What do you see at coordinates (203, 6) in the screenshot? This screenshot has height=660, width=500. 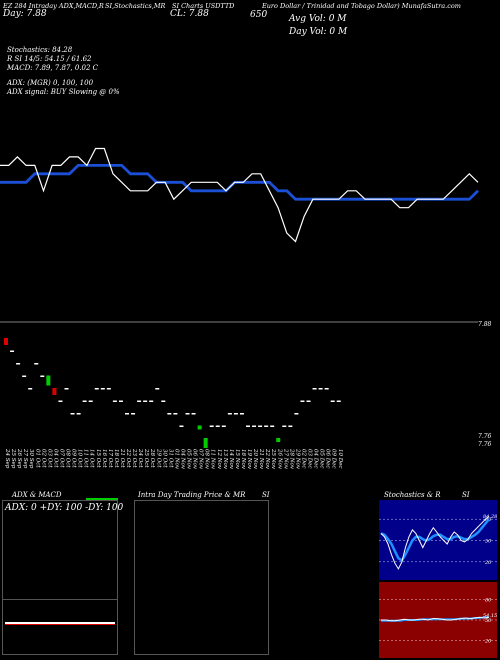 I see `header-currency: SI Charts USDTTD` at bounding box center [203, 6].